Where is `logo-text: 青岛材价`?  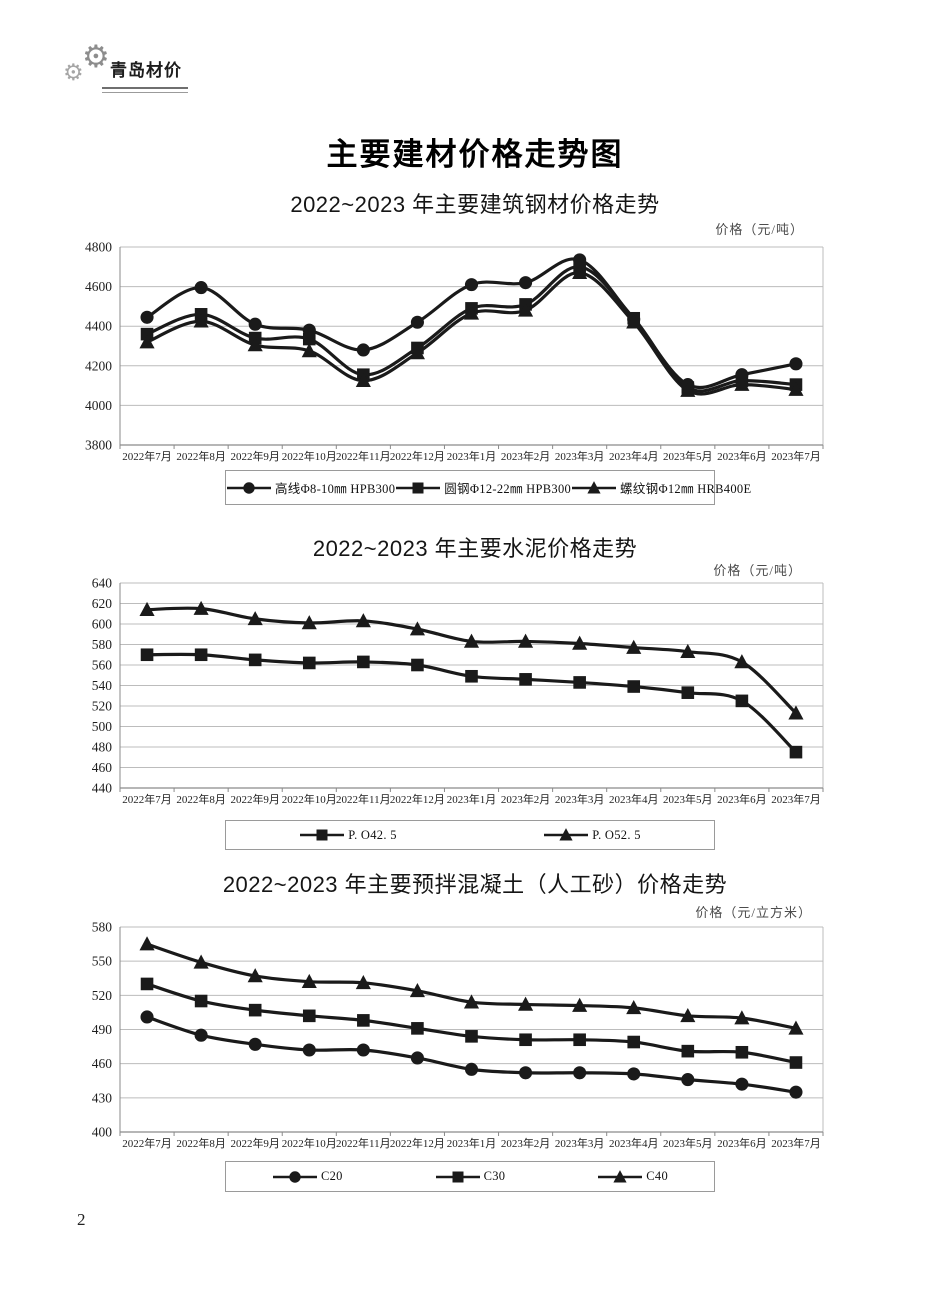 logo-text: 青岛材价 is located at coordinates (146, 70).